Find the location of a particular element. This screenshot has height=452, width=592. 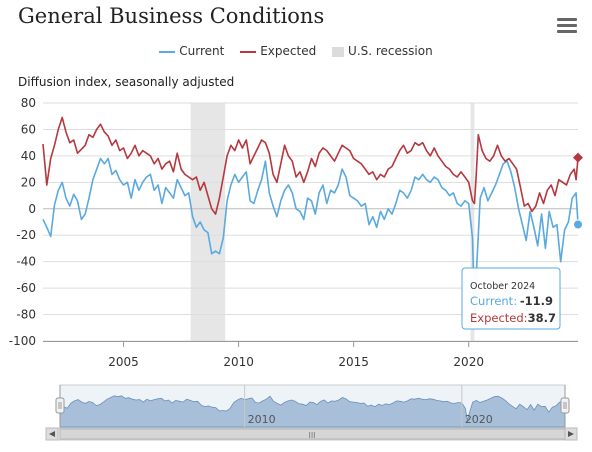

context-menu-button is located at coordinates (567, 27).